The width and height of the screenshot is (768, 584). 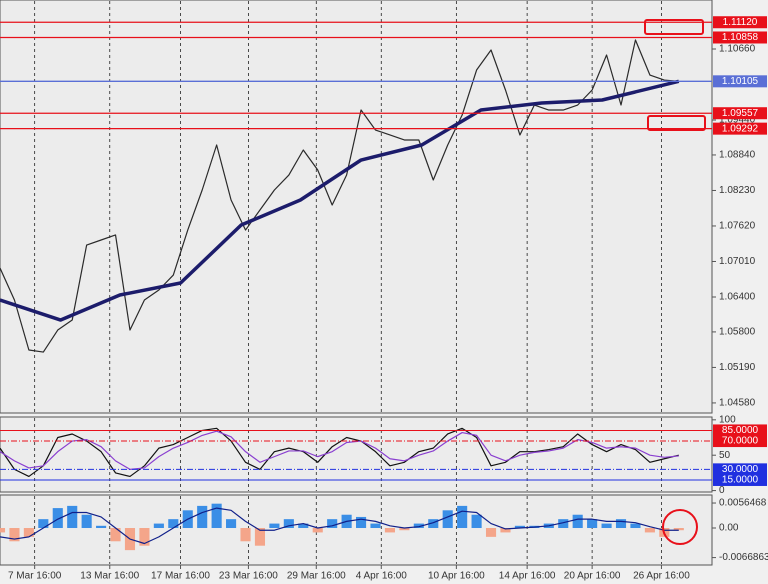 What do you see at coordinates (725, 455) in the screenshot?
I see `y-tick-label: 50` at bounding box center [725, 455].